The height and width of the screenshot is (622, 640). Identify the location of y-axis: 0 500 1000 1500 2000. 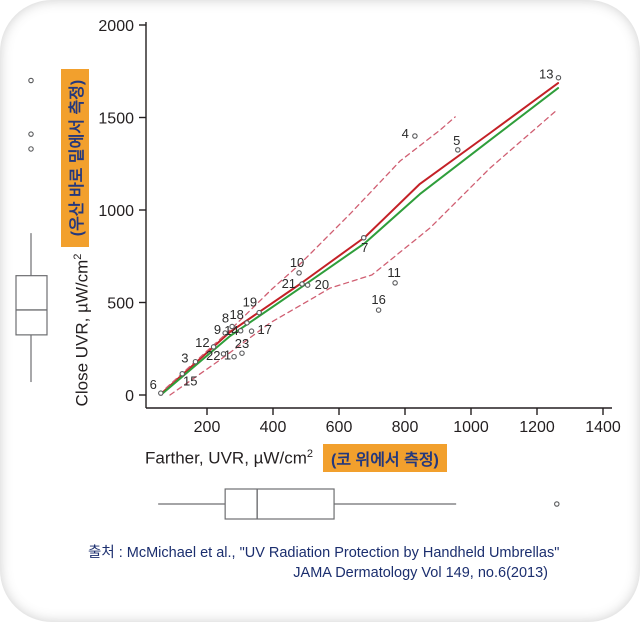
(122, 213).